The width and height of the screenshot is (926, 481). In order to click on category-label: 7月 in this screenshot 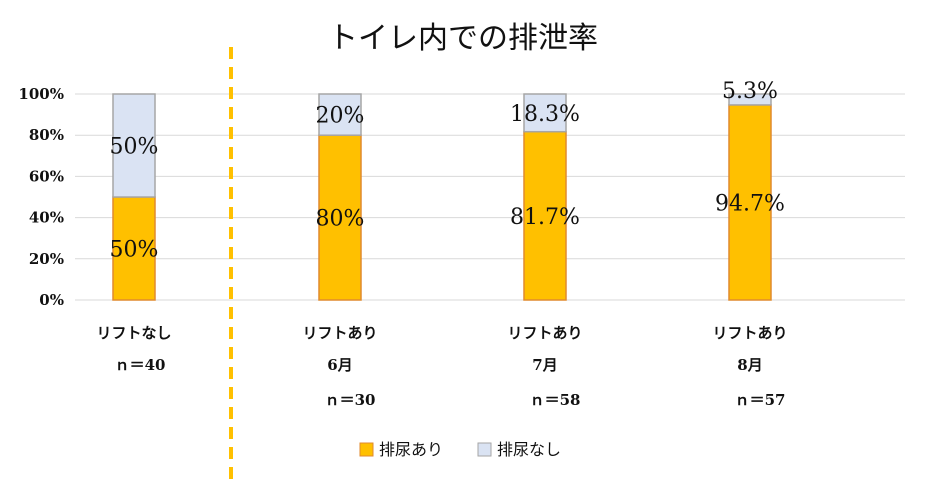, I will do `click(544, 365)`.